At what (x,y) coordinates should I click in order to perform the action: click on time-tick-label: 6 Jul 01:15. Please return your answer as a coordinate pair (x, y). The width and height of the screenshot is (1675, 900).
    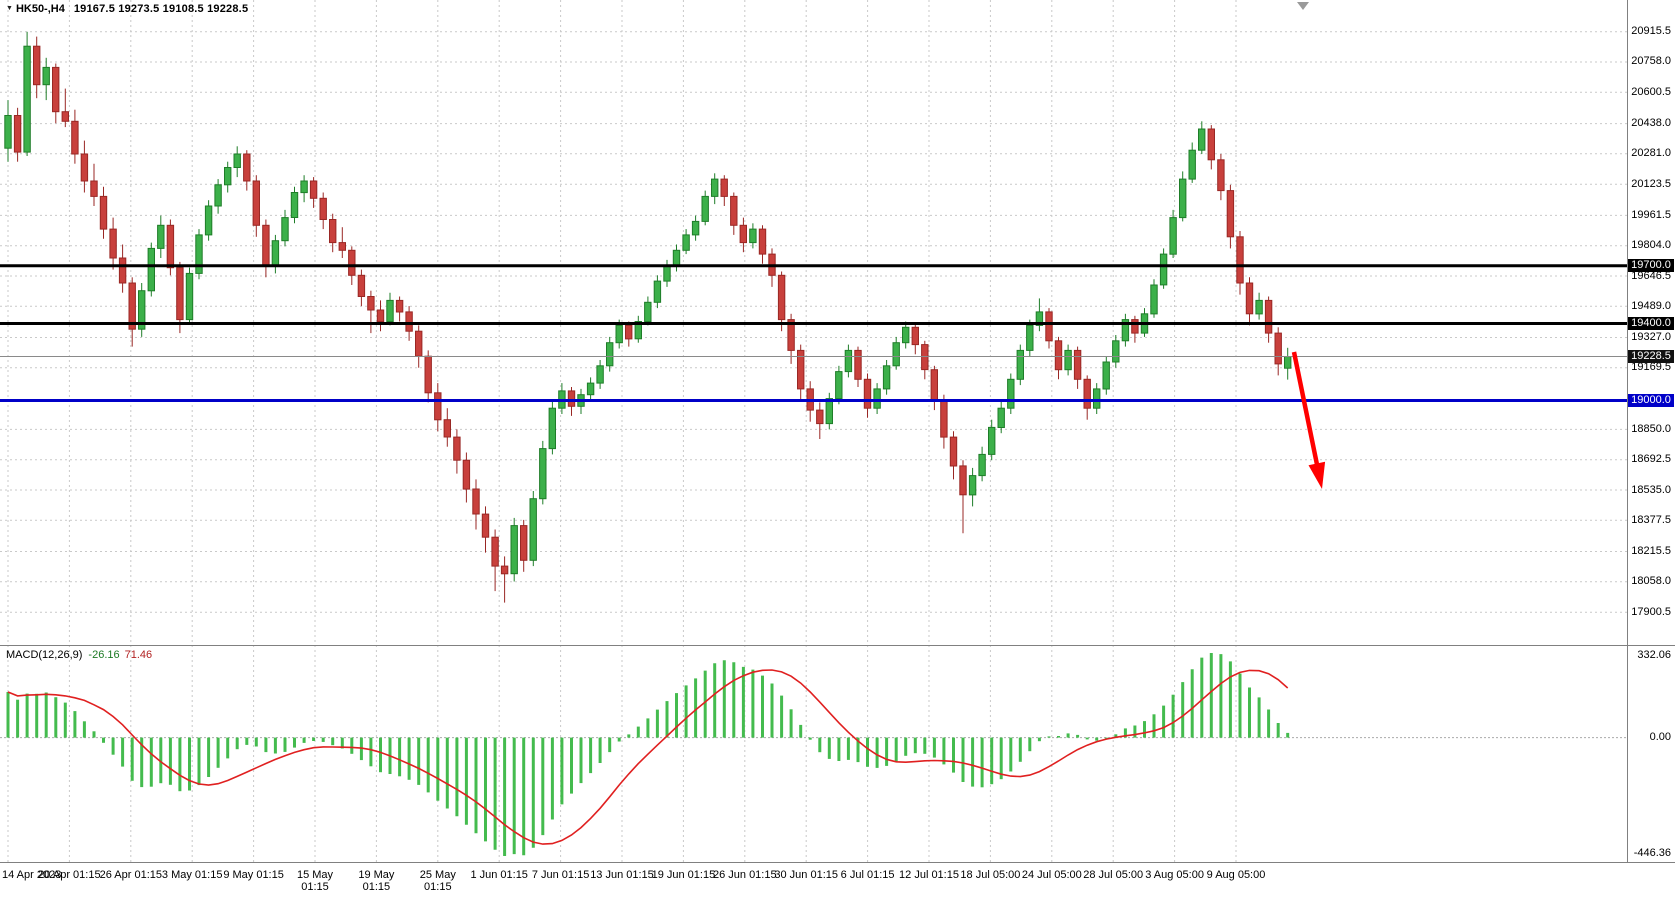
    Looking at the image, I should click on (867, 875).